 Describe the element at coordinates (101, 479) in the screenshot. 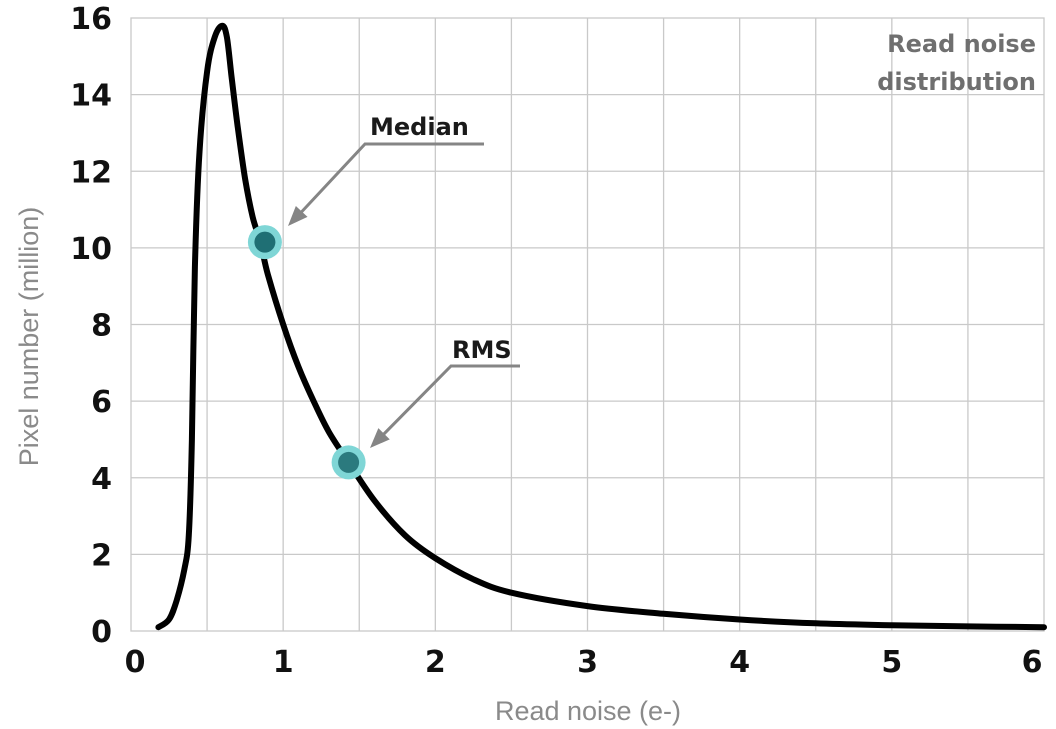

I see `y-tick-label: 4` at that location.